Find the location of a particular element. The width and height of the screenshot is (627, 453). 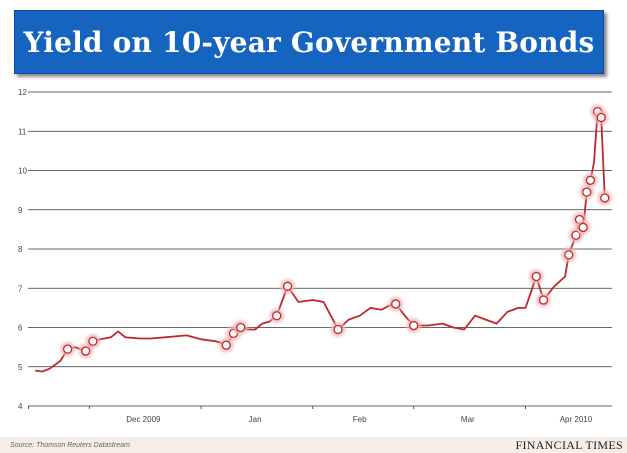

y-tick-label: 7 is located at coordinates (20, 288).